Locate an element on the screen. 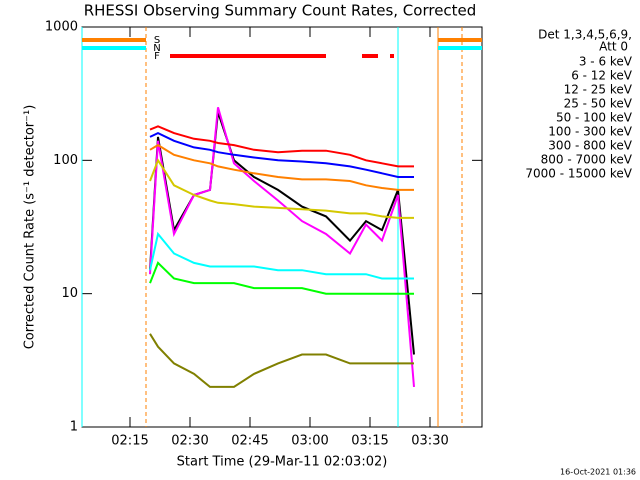 This screenshot has height=480, width=640. y-axis-label: Corrected Count Rate (s⁻¹ detector⁻¹) is located at coordinates (30, 227).